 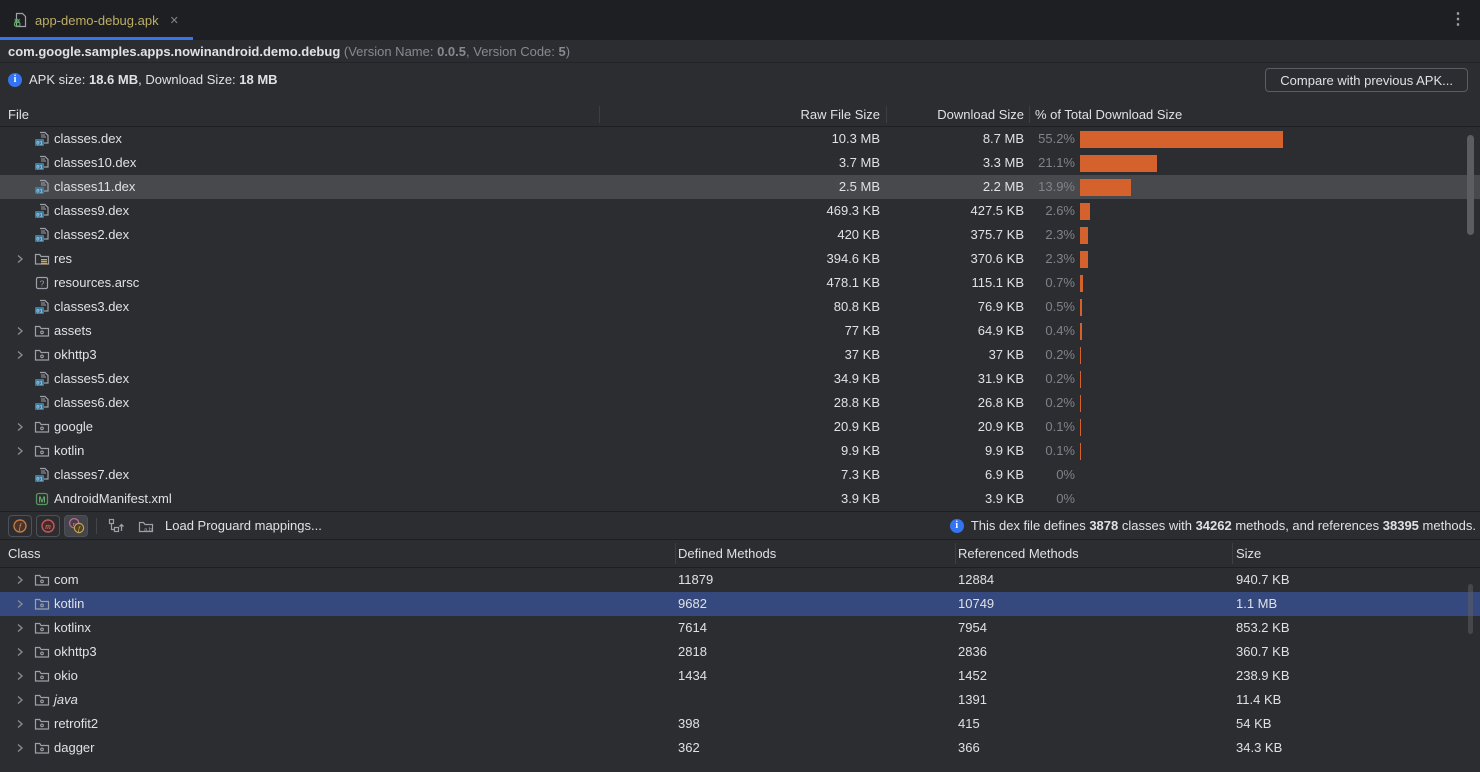 I want to click on class-row: okhttp3 2818 2836 360.7 KB, so click(x=740, y=652).